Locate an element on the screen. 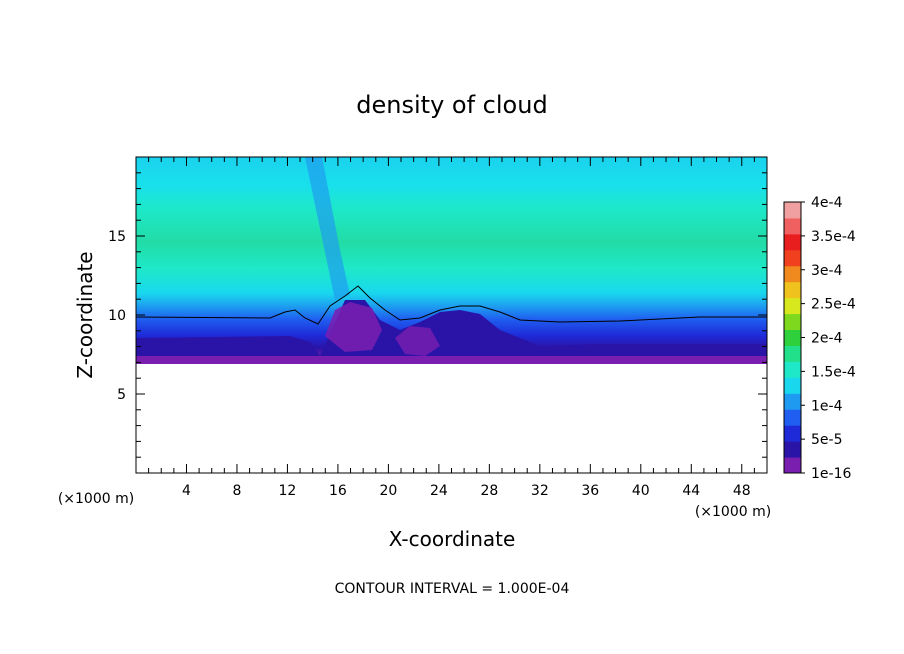 The height and width of the screenshot is (654, 904). colorbar-label: 4e-4 is located at coordinates (827, 203).